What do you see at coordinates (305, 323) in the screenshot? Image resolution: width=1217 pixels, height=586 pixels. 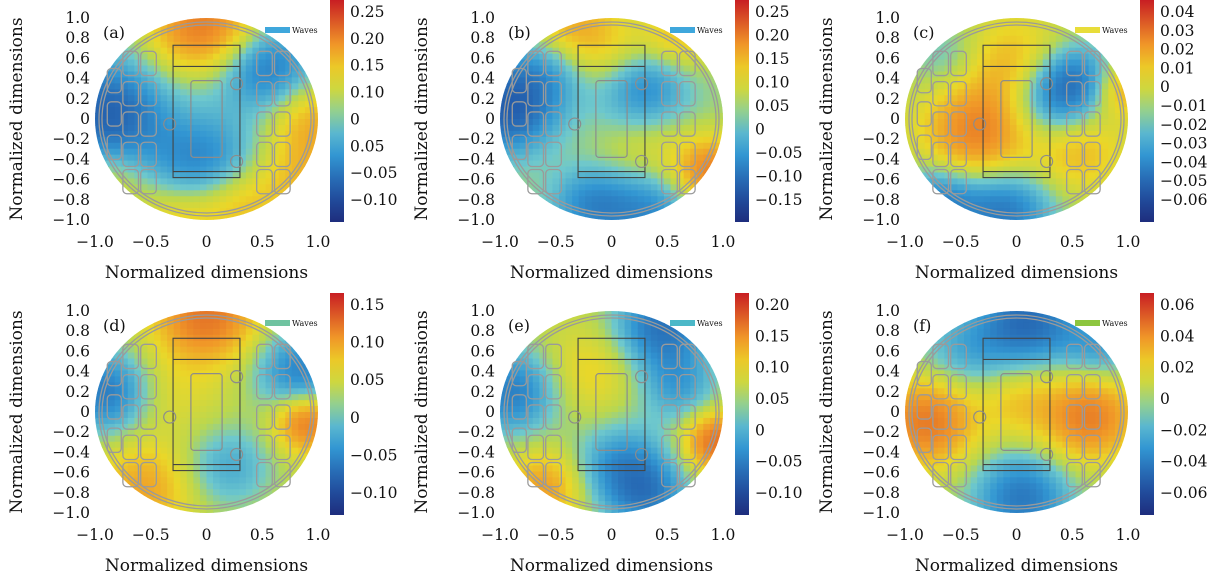 I see `legend-label: Waves` at bounding box center [305, 323].